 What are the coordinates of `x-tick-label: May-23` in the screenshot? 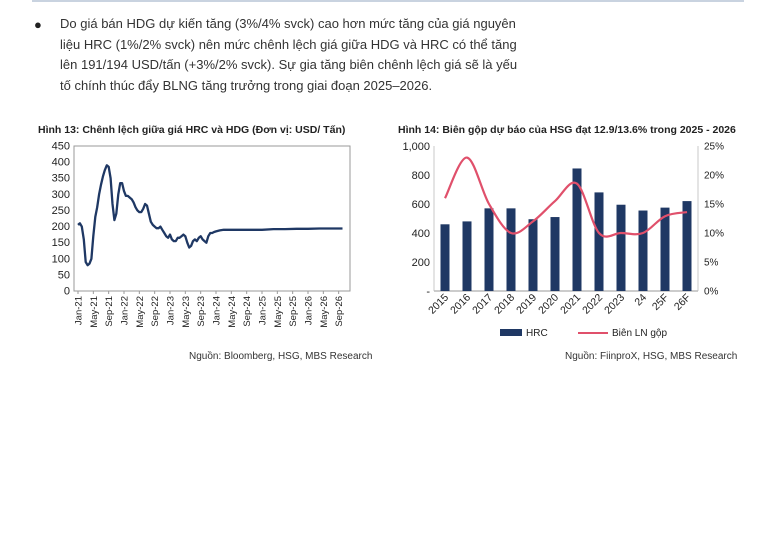 It's located at (186, 312).